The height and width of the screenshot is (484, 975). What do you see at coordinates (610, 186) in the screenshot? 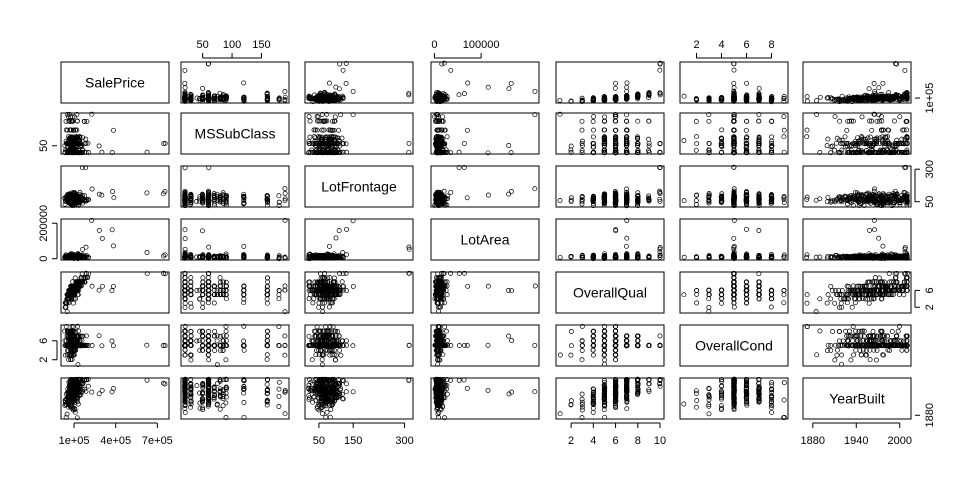
I see `panel-lotfrontage-vs-overallqual` at bounding box center [610, 186].